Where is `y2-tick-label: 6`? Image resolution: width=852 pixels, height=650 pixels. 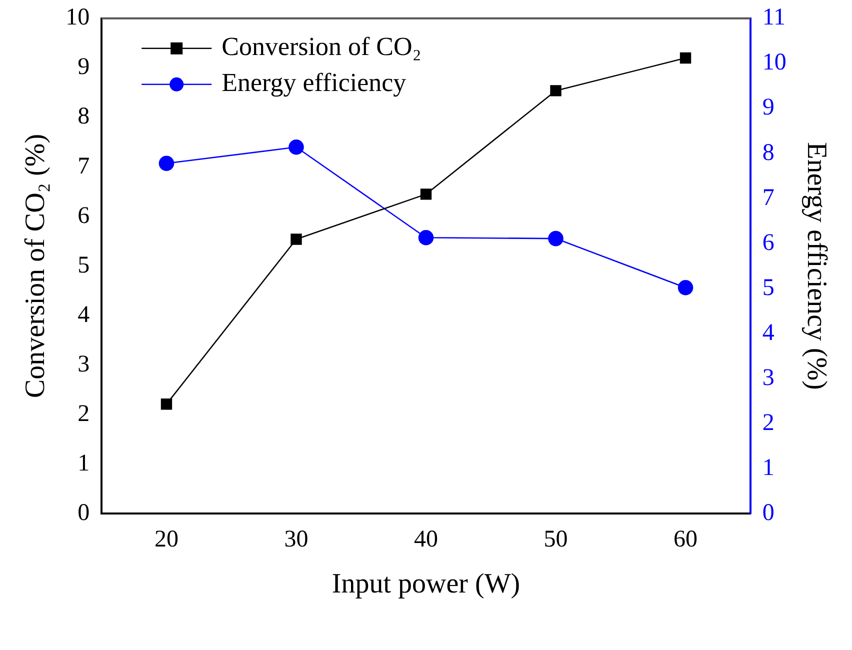 y2-tick-label: 6 is located at coordinates (768, 243).